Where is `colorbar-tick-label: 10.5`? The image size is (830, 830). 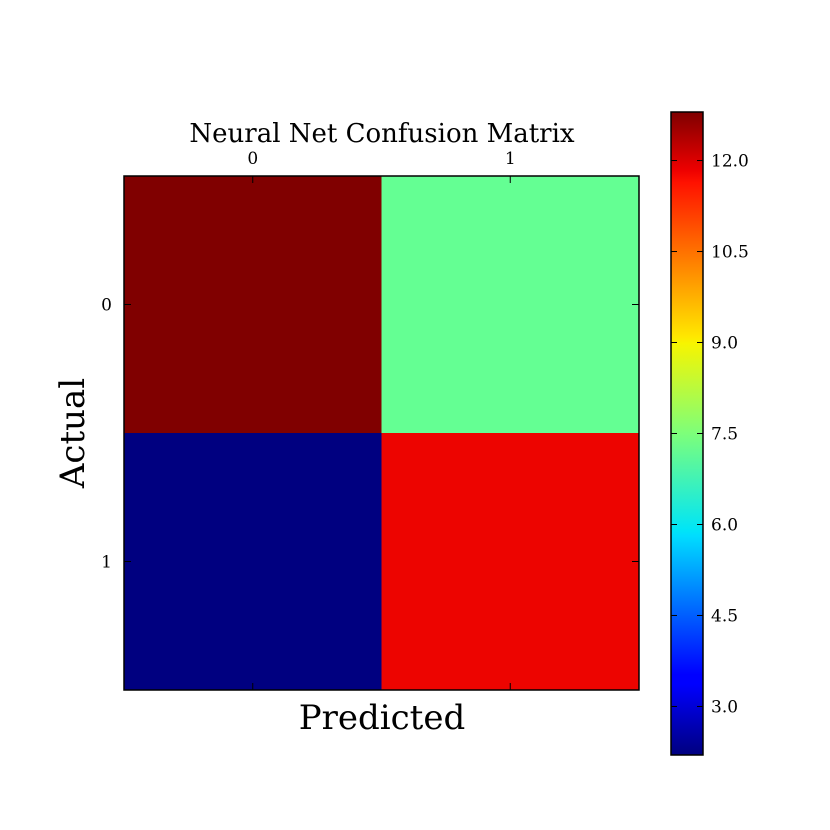 colorbar-tick-label: 10.5 is located at coordinates (730, 253).